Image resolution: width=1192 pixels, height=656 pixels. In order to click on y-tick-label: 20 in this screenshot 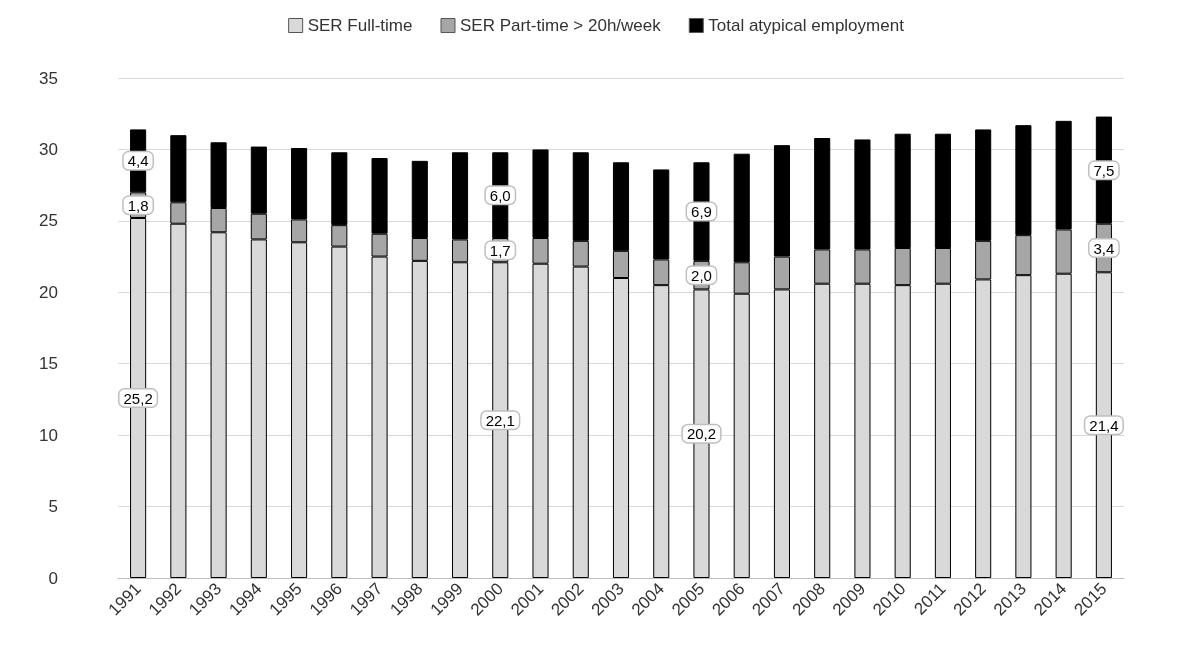, I will do `click(48, 292)`.